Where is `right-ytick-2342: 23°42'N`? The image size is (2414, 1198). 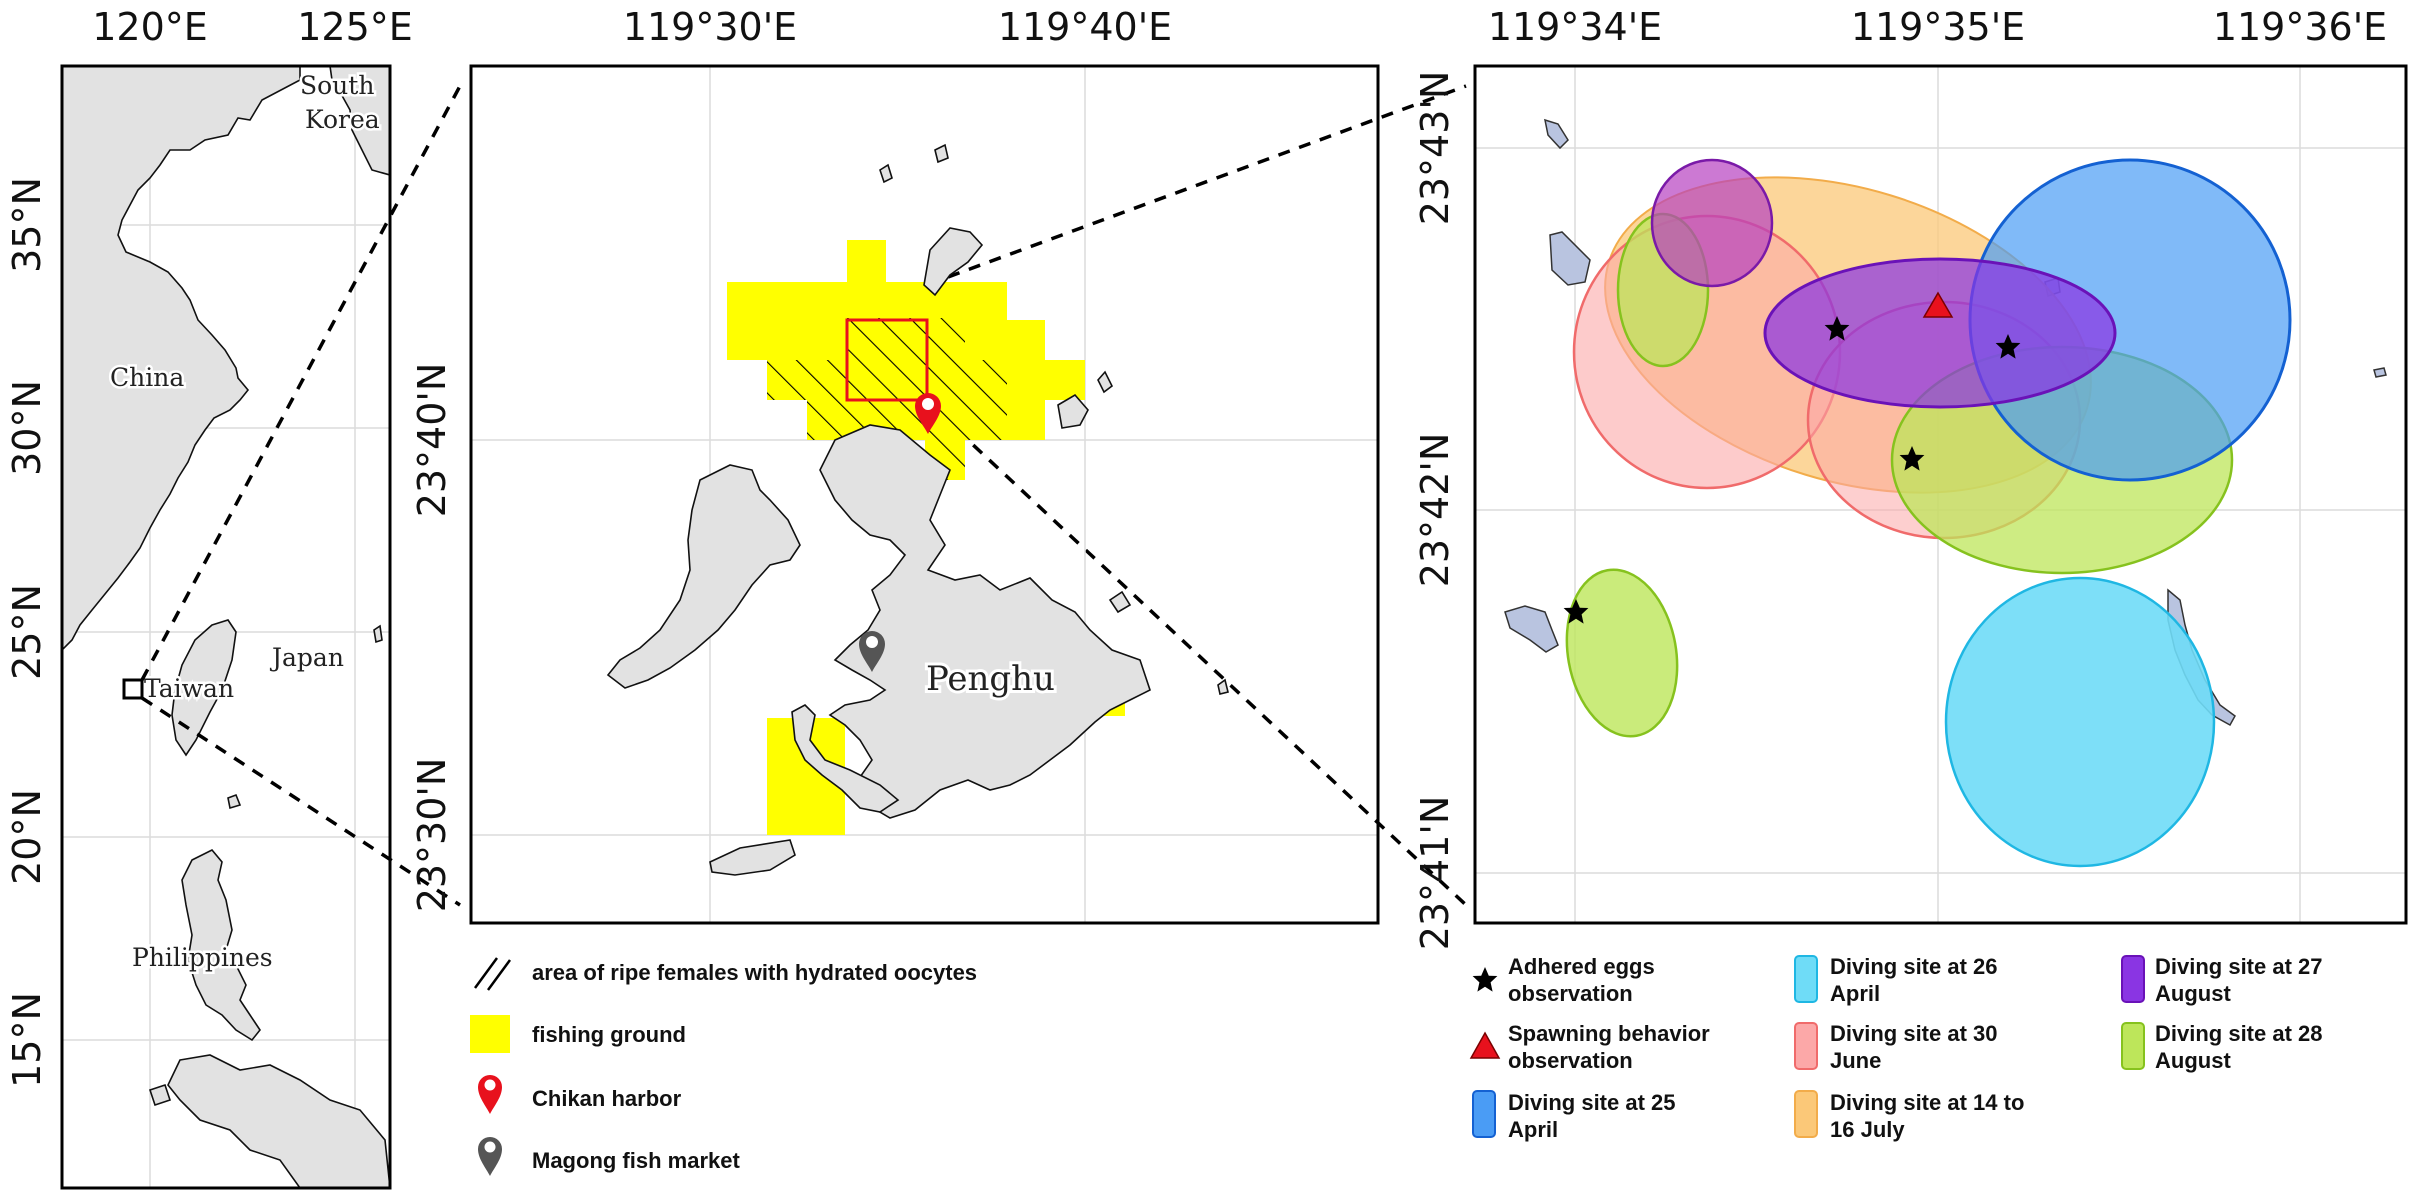 right-ytick-2342: 23°42'N is located at coordinates (1435, 510).